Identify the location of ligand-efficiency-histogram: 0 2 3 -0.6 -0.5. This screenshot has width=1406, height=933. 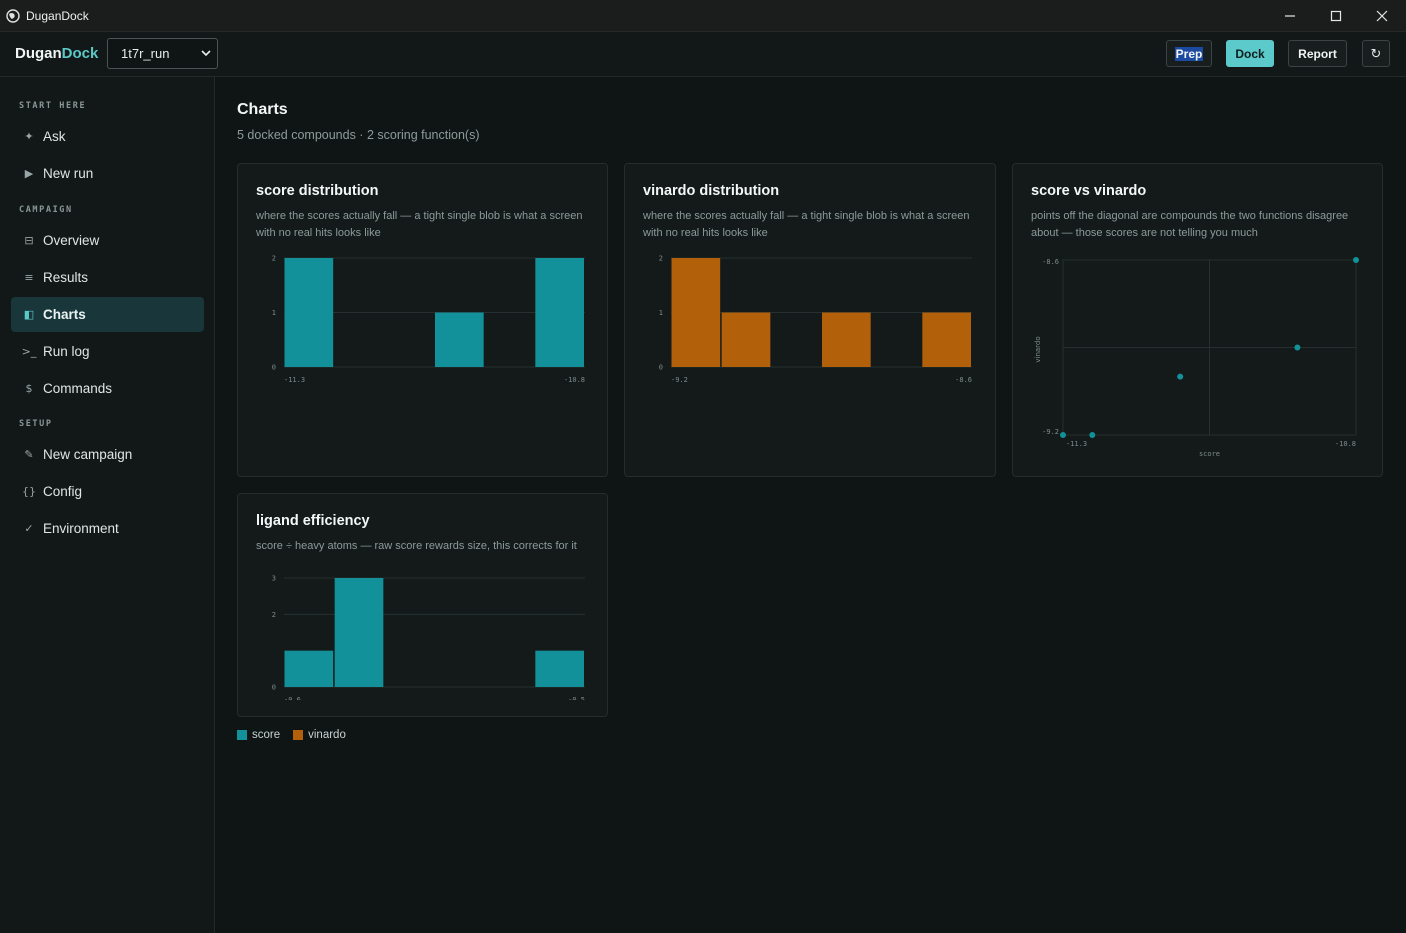
(428, 637).